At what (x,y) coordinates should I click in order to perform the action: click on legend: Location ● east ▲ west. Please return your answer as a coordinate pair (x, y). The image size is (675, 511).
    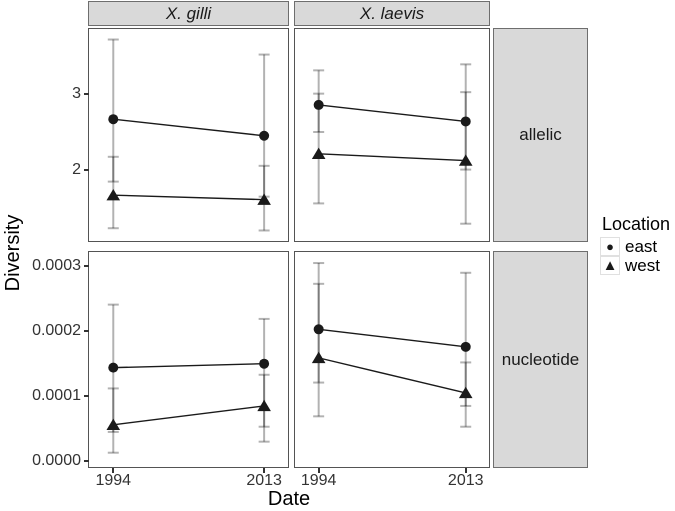
    Looking at the image, I should click on (635, 244).